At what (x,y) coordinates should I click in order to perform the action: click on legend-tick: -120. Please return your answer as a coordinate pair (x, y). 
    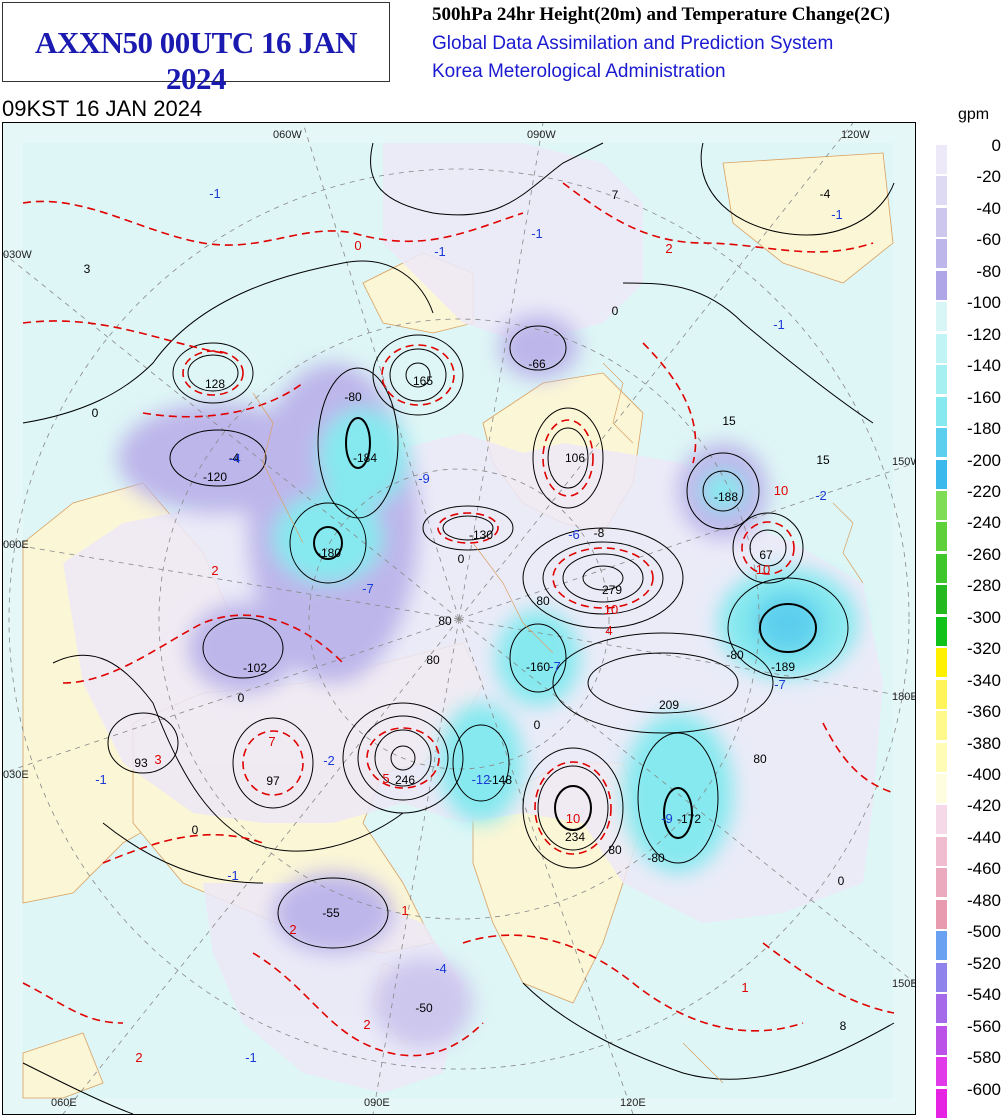
    Looking at the image, I should click on (983, 334).